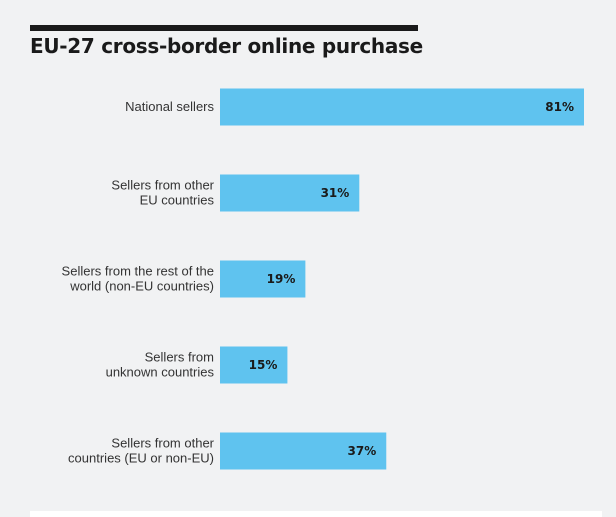 The width and height of the screenshot is (616, 517). I want to click on chart-title: EU-27 cross-border online purchase, so click(226, 46).